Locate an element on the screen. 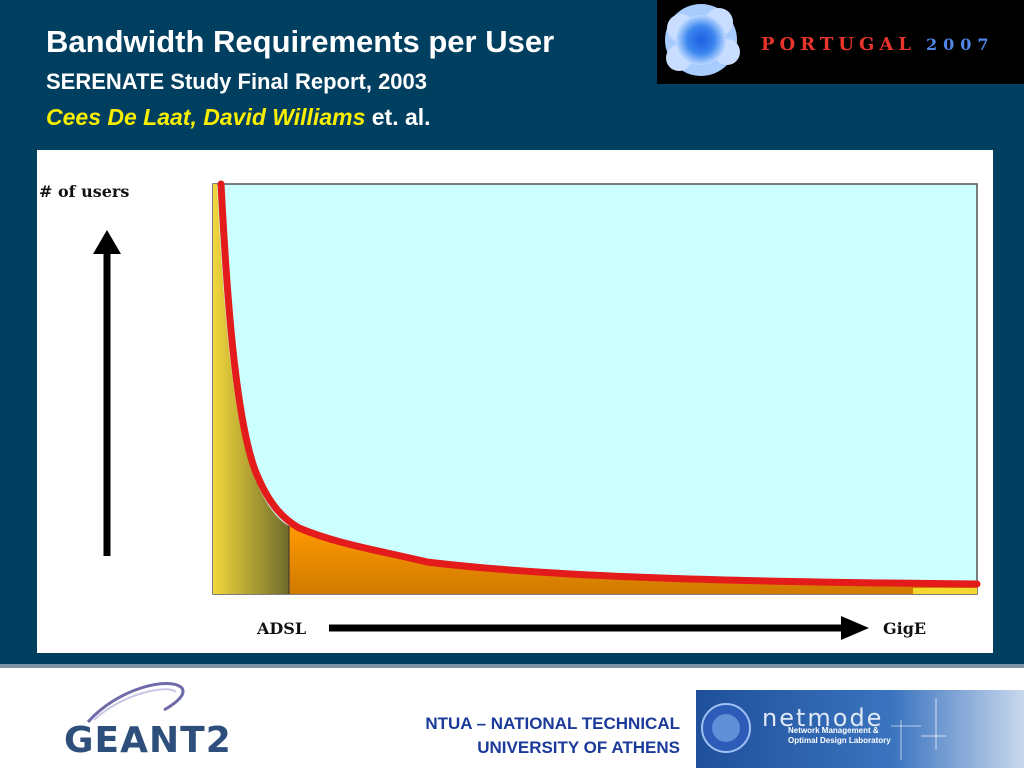 This screenshot has width=1024, height=768. portugal-text: PORTUGAL 2007 is located at coordinates (877, 44).